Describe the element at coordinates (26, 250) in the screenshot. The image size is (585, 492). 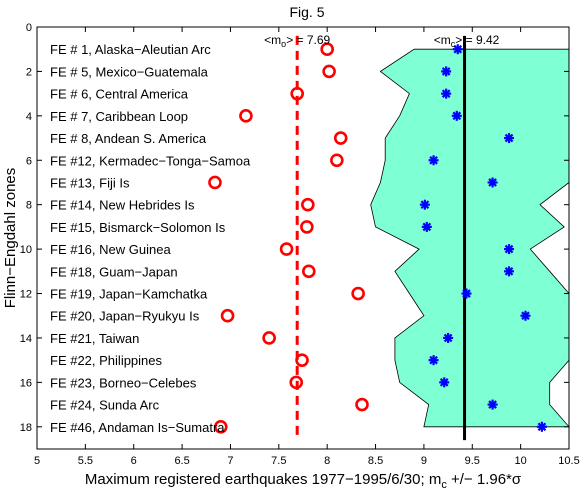
I see `y-tick-label: 10` at that location.